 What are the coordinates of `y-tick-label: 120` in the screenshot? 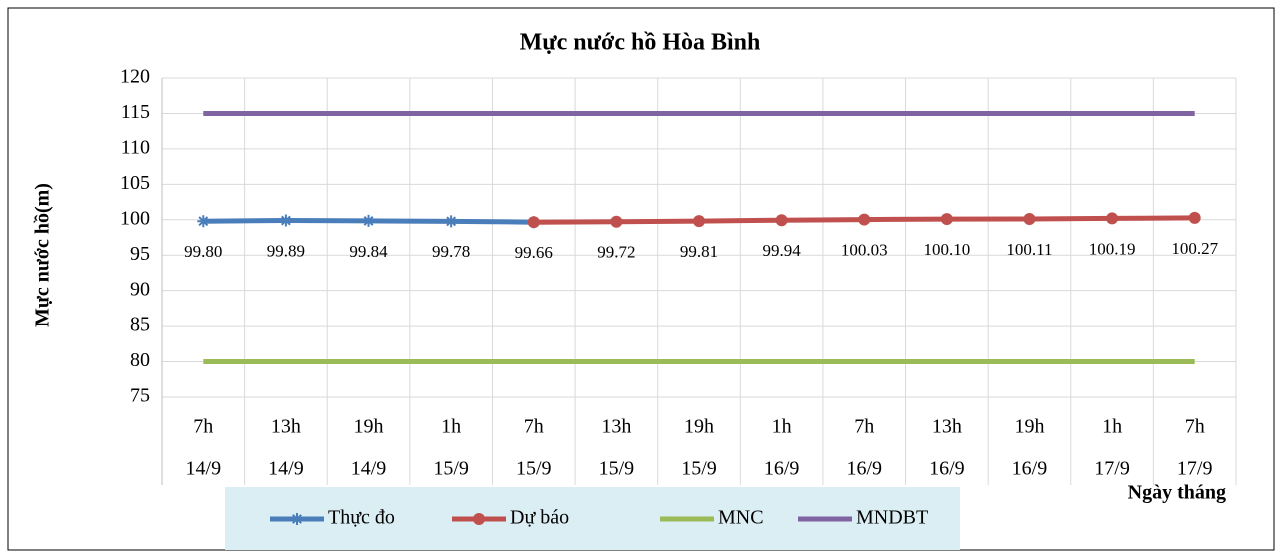 It's located at (135, 77).